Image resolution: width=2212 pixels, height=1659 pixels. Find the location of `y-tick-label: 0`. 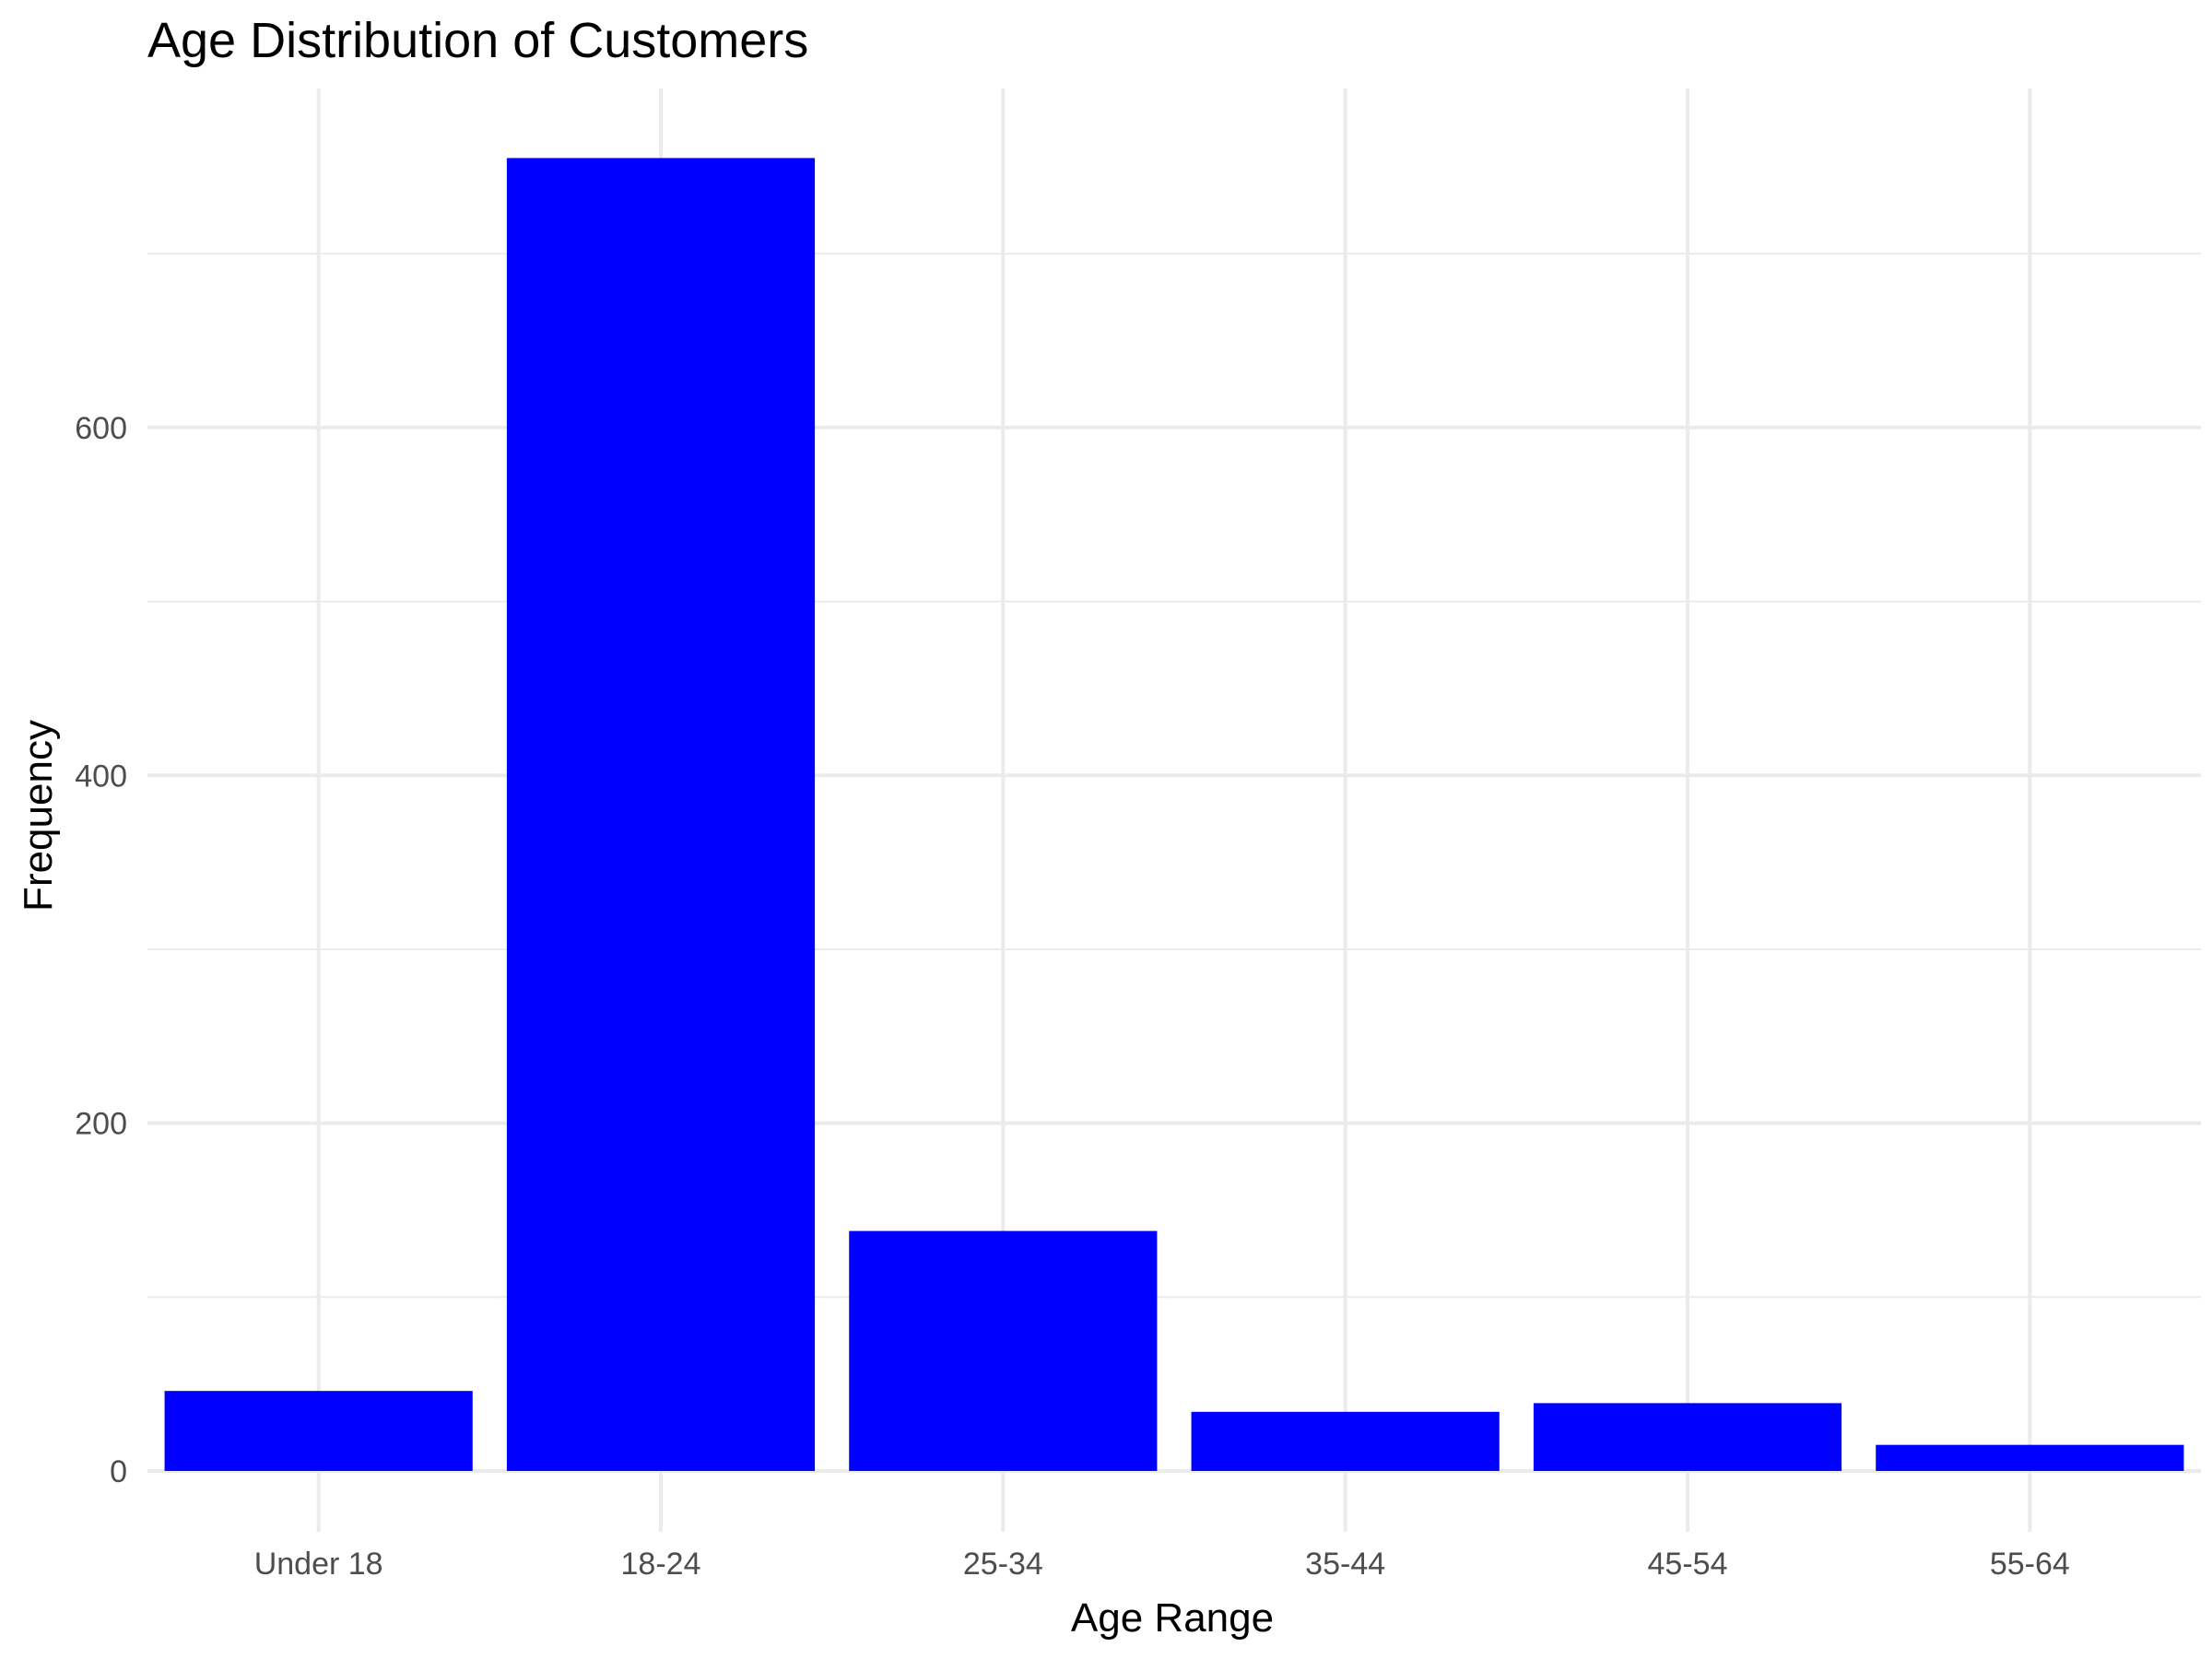

y-tick-label: 0 is located at coordinates (118, 1471).